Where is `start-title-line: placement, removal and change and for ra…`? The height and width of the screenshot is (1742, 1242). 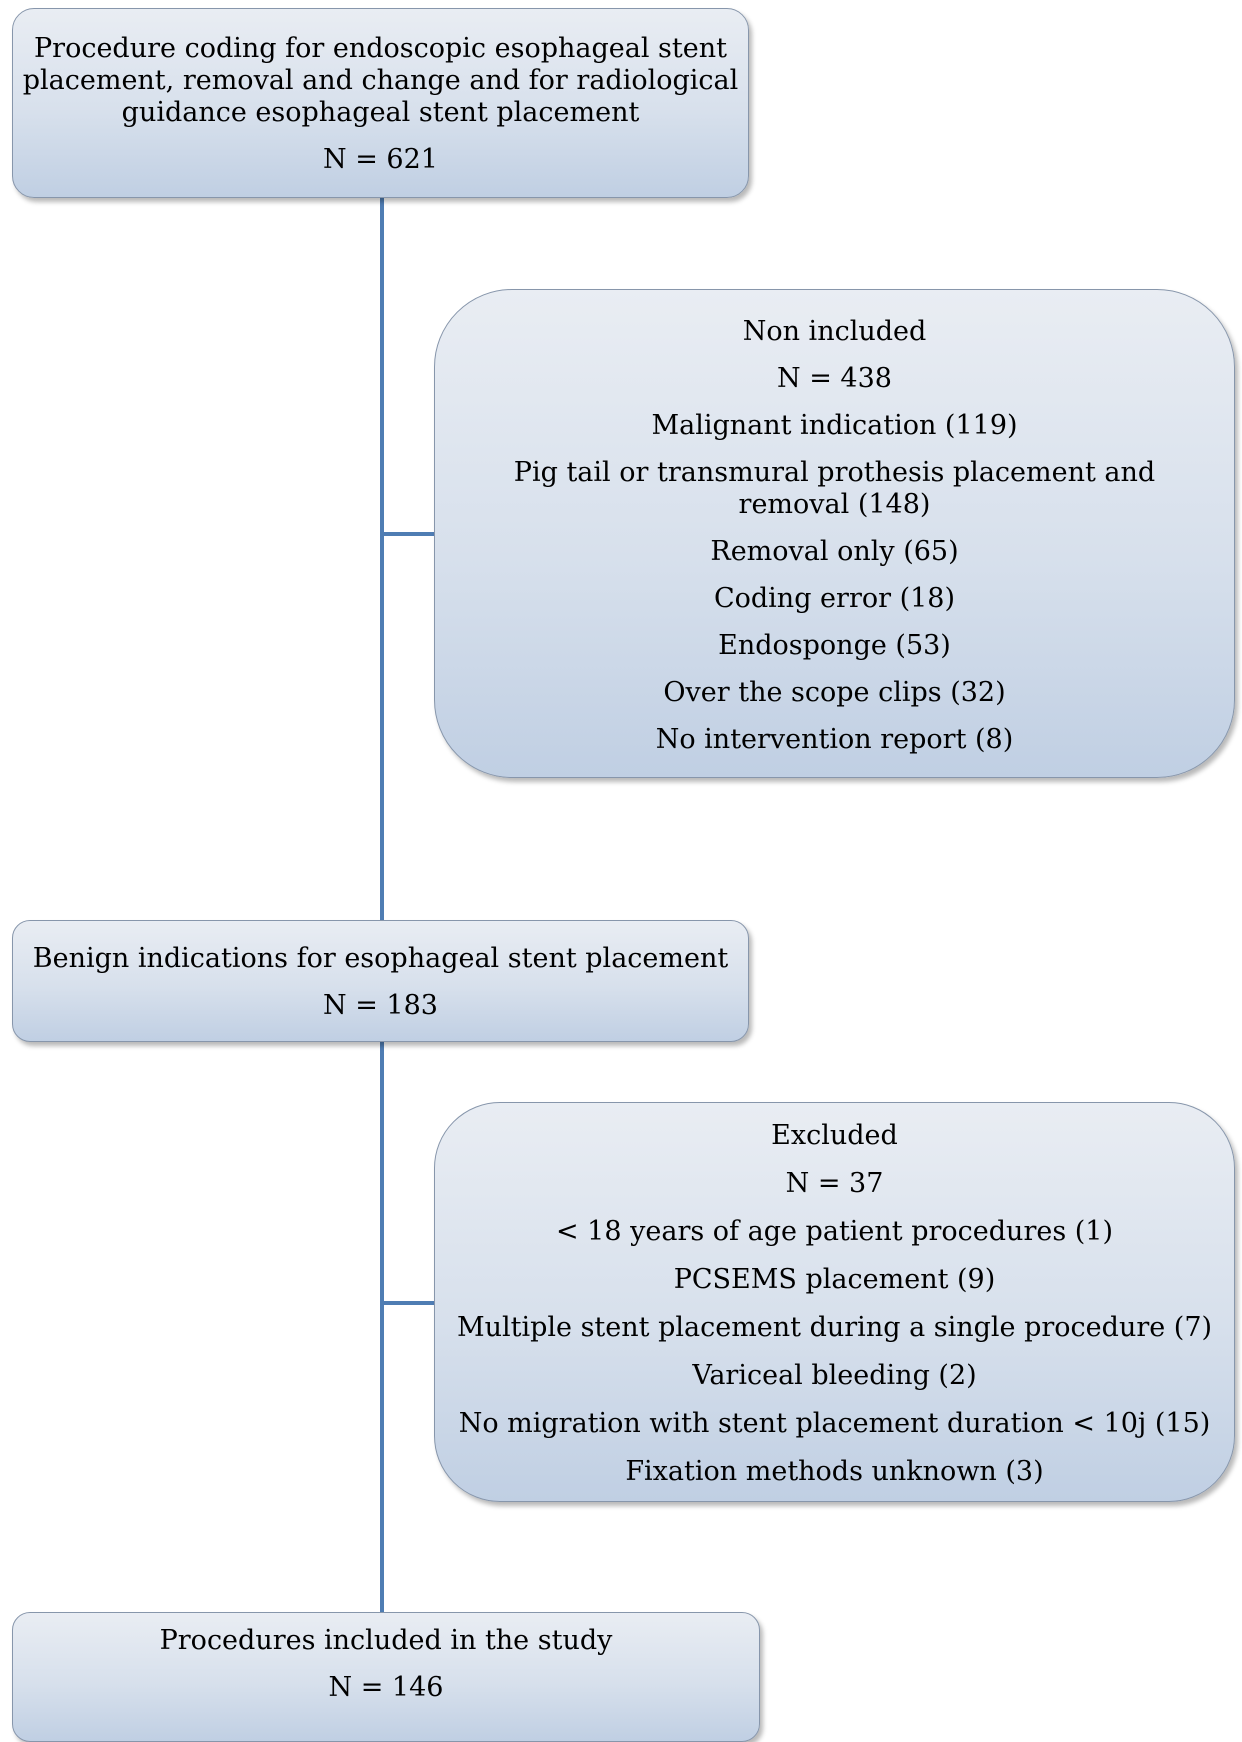
start-title-line: placement, removal and change and for ra… is located at coordinates (380, 80).